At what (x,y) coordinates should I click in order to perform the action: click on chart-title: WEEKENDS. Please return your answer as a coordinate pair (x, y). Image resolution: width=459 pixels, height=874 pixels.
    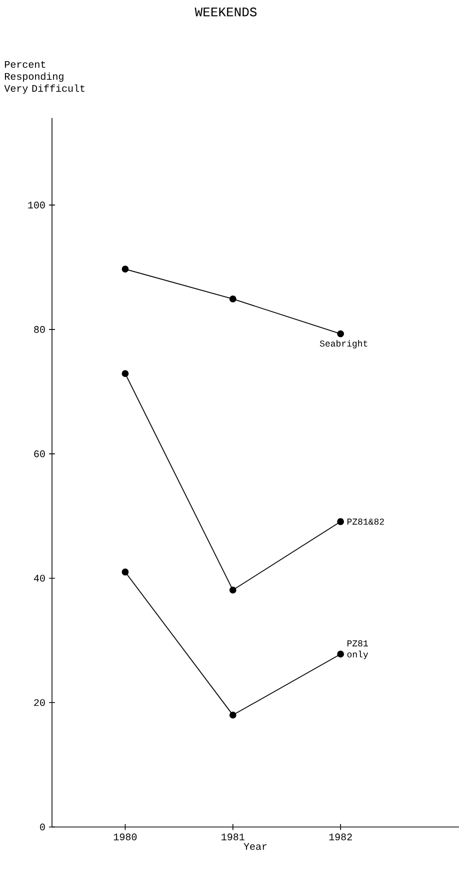
    Looking at the image, I should click on (225, 12).